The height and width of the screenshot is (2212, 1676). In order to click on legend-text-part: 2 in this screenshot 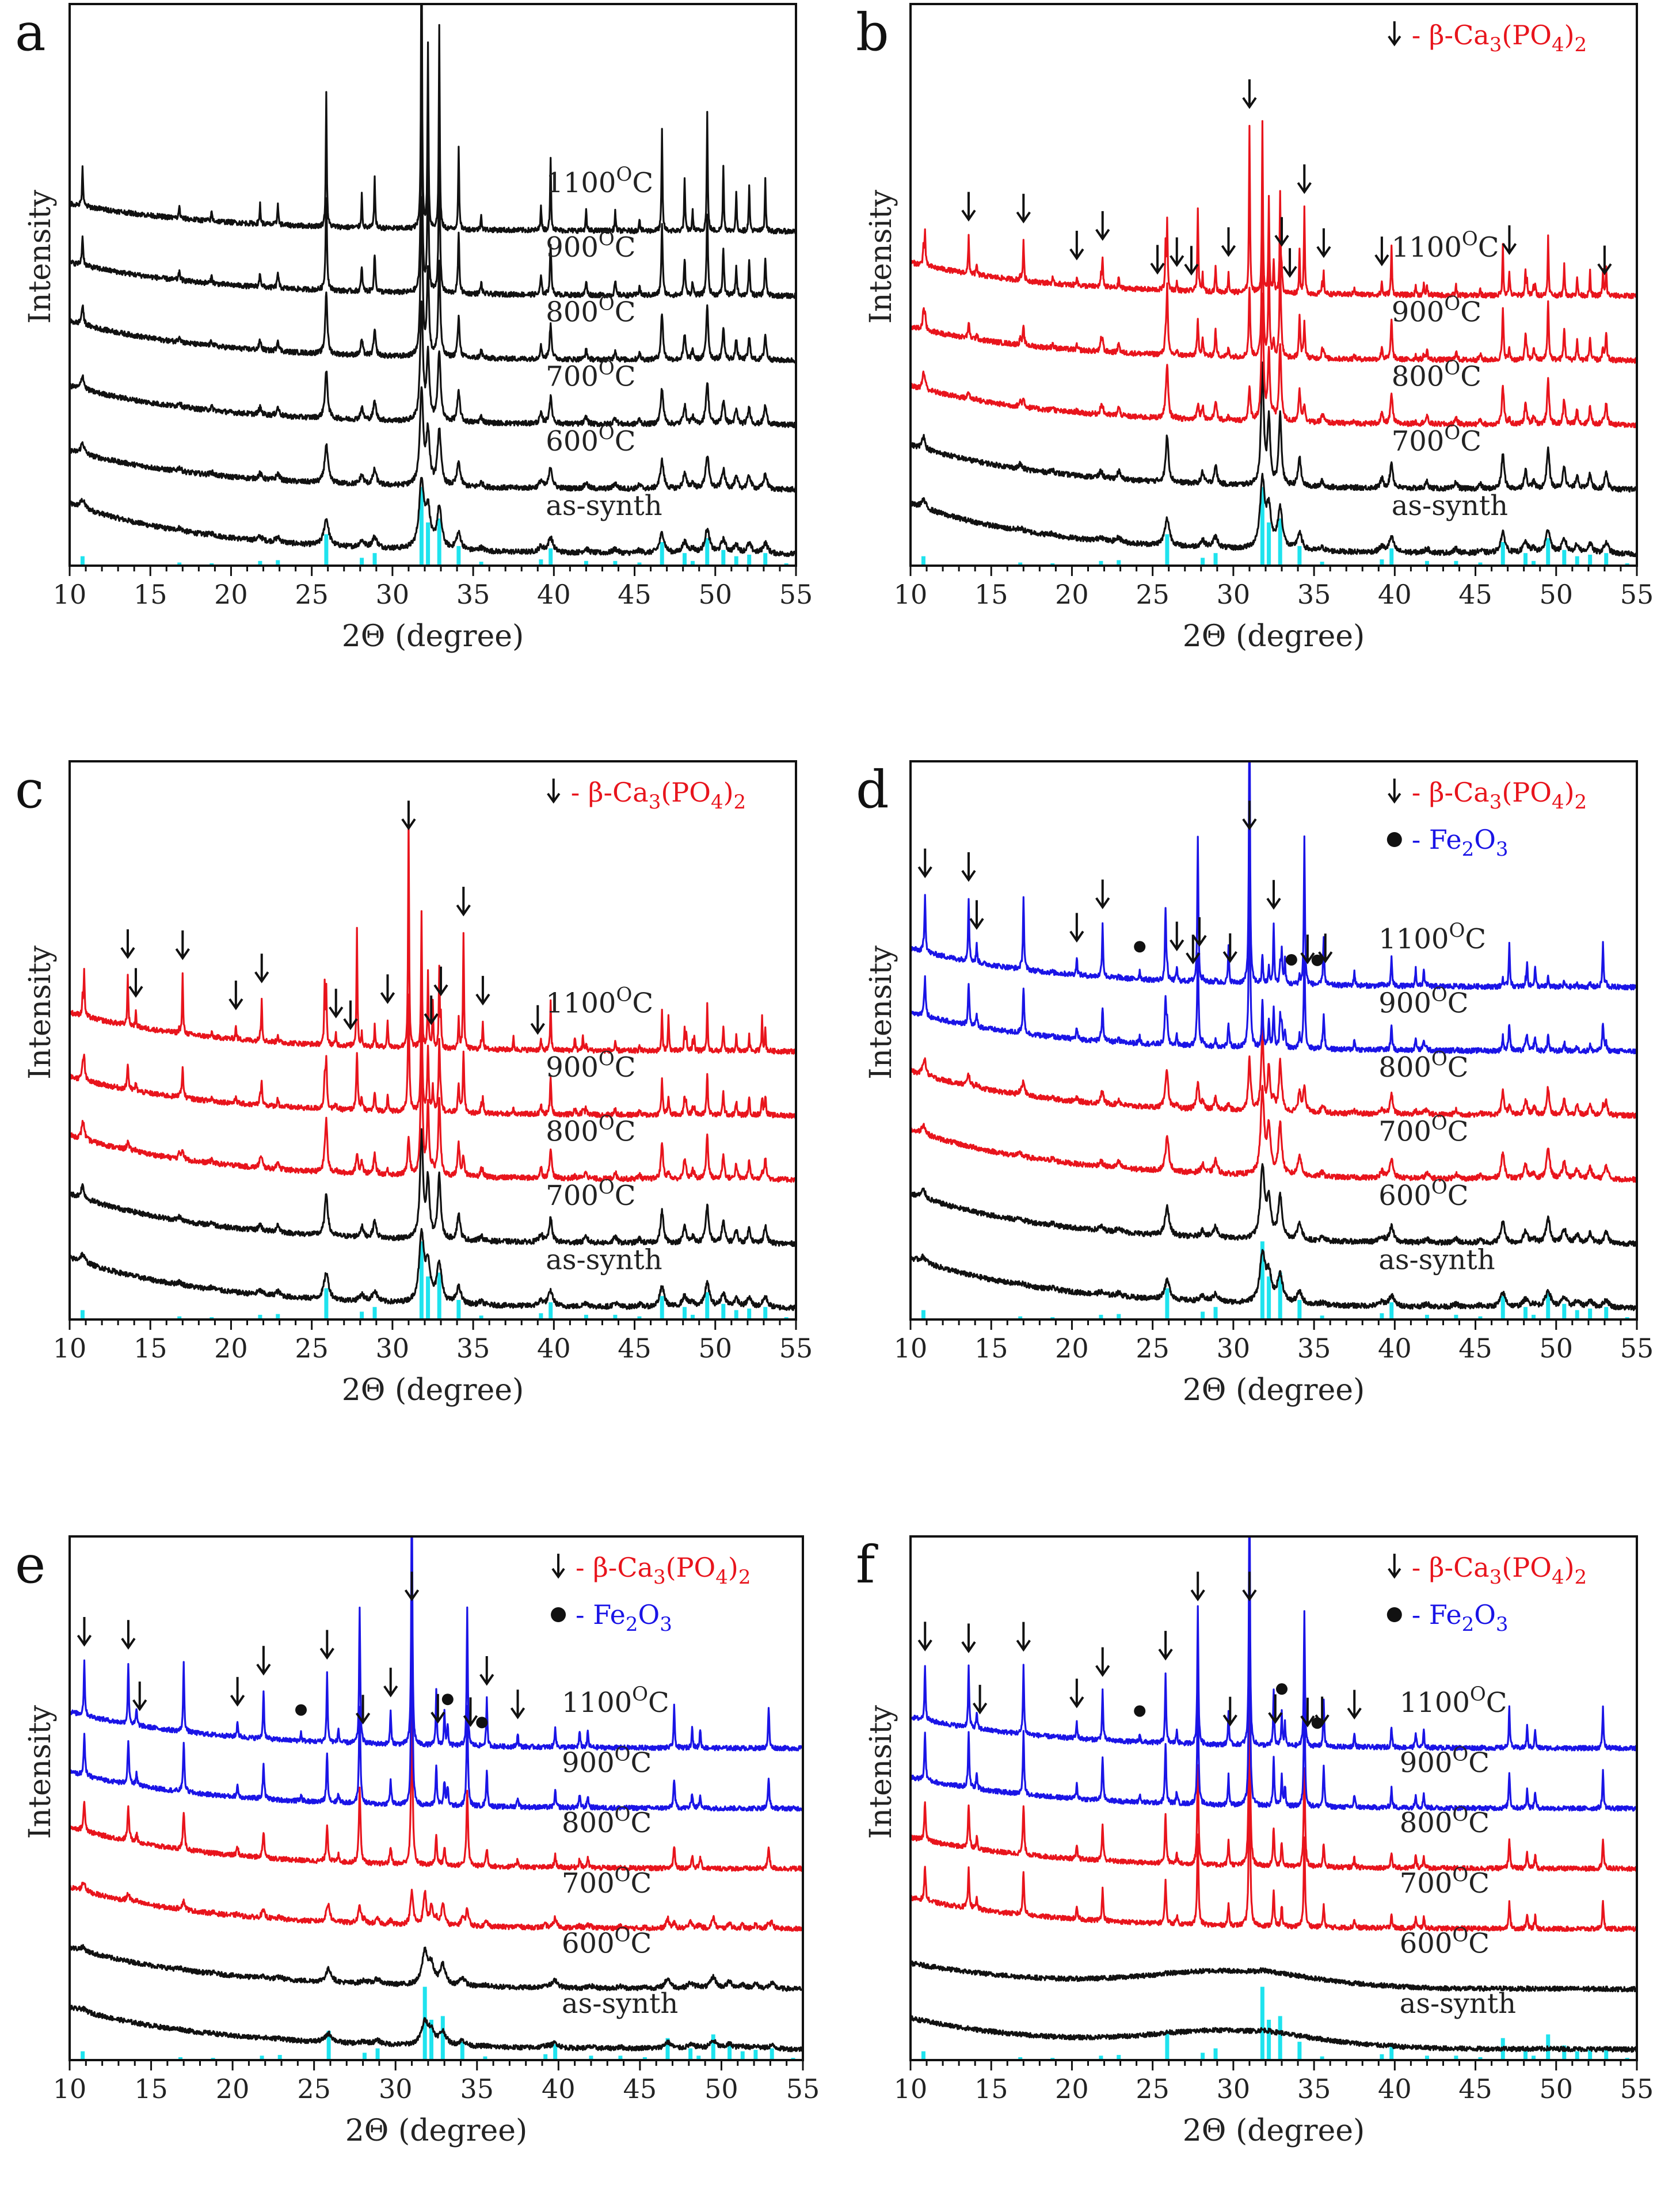, I will do `click(1581, 803)`.